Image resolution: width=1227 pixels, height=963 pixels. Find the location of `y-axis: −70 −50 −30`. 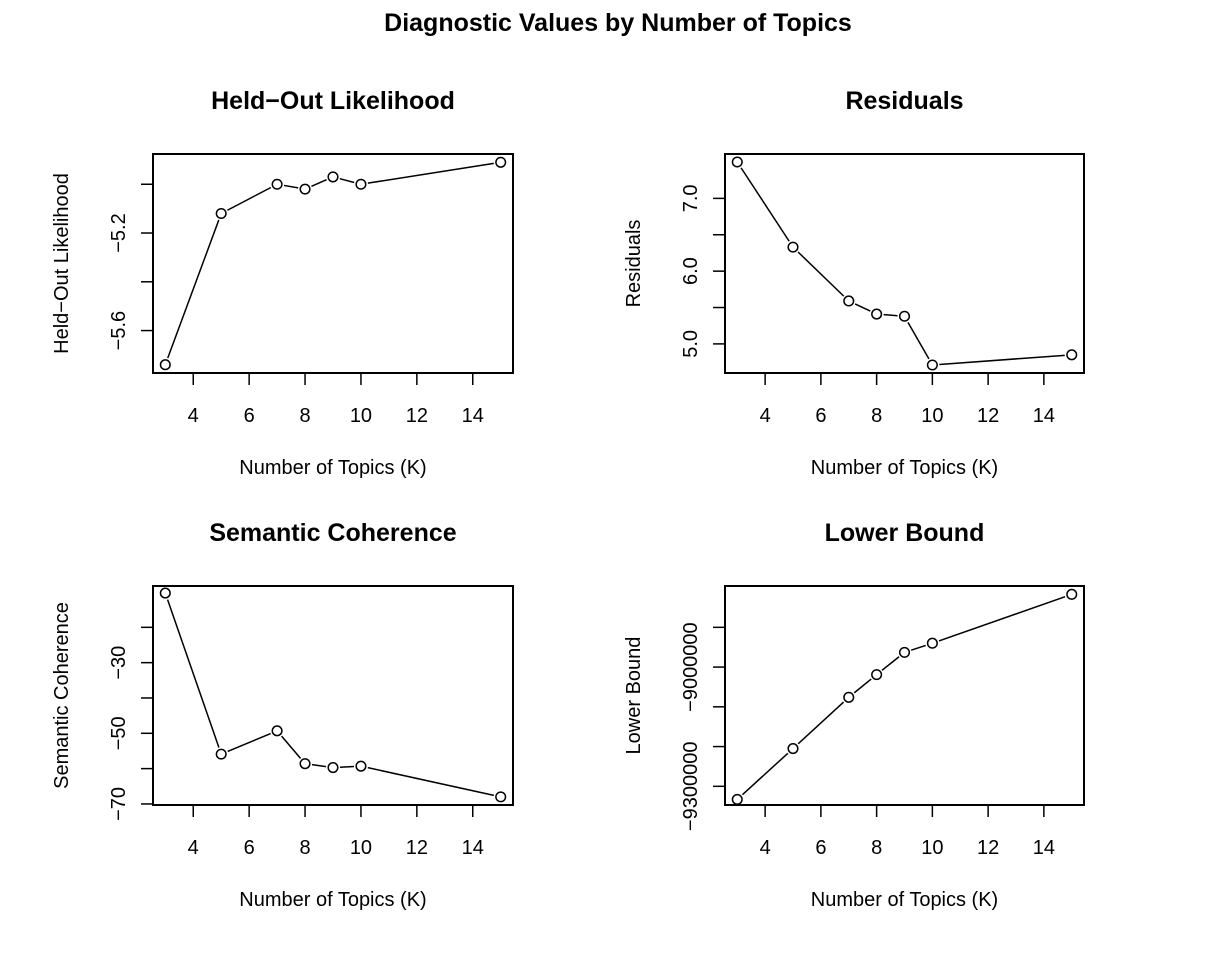

y-axis: −70 −50 −30 is located at coordinates (130, 723).